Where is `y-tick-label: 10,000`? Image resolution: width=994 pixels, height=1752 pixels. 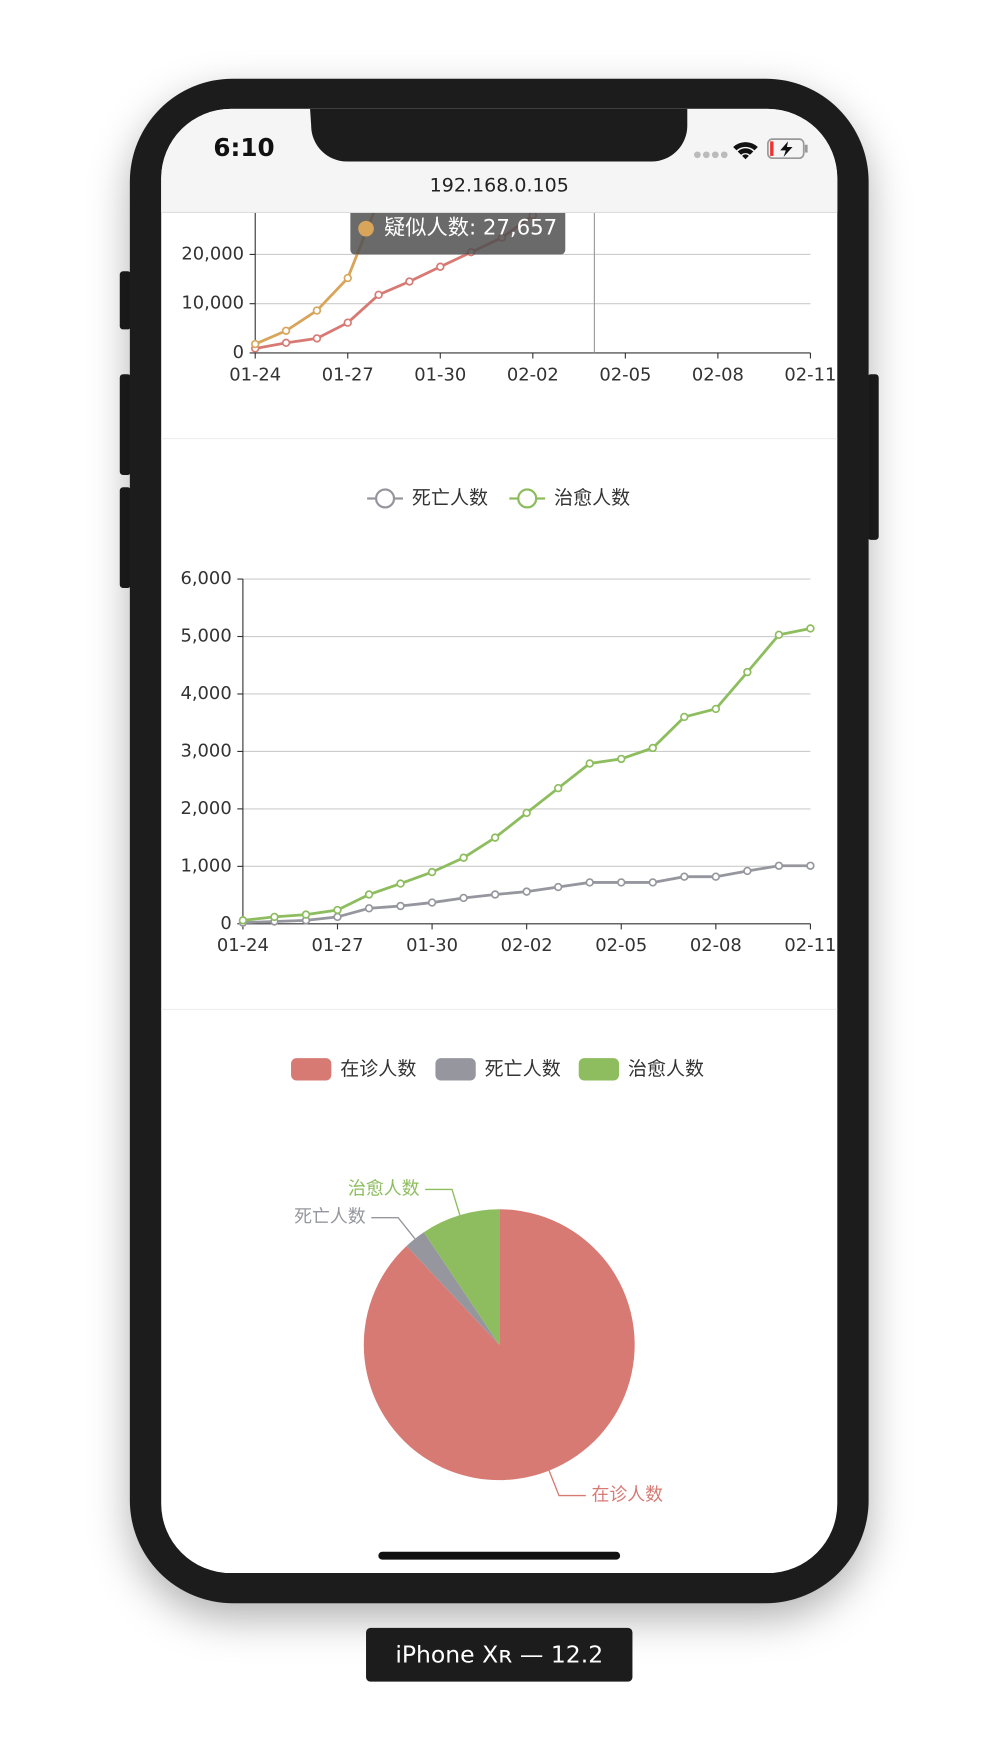
y-tick-label: 10,000 is located at coordinates (212, 303).